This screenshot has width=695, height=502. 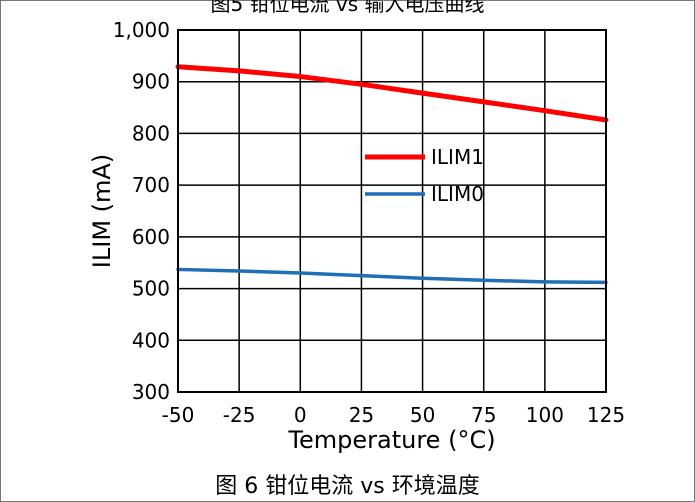 What do you see at coordinates (391, 440) in the screenshot?
I see `x-axis-label: Temperature (°C)` at bounding box center [391, 440].